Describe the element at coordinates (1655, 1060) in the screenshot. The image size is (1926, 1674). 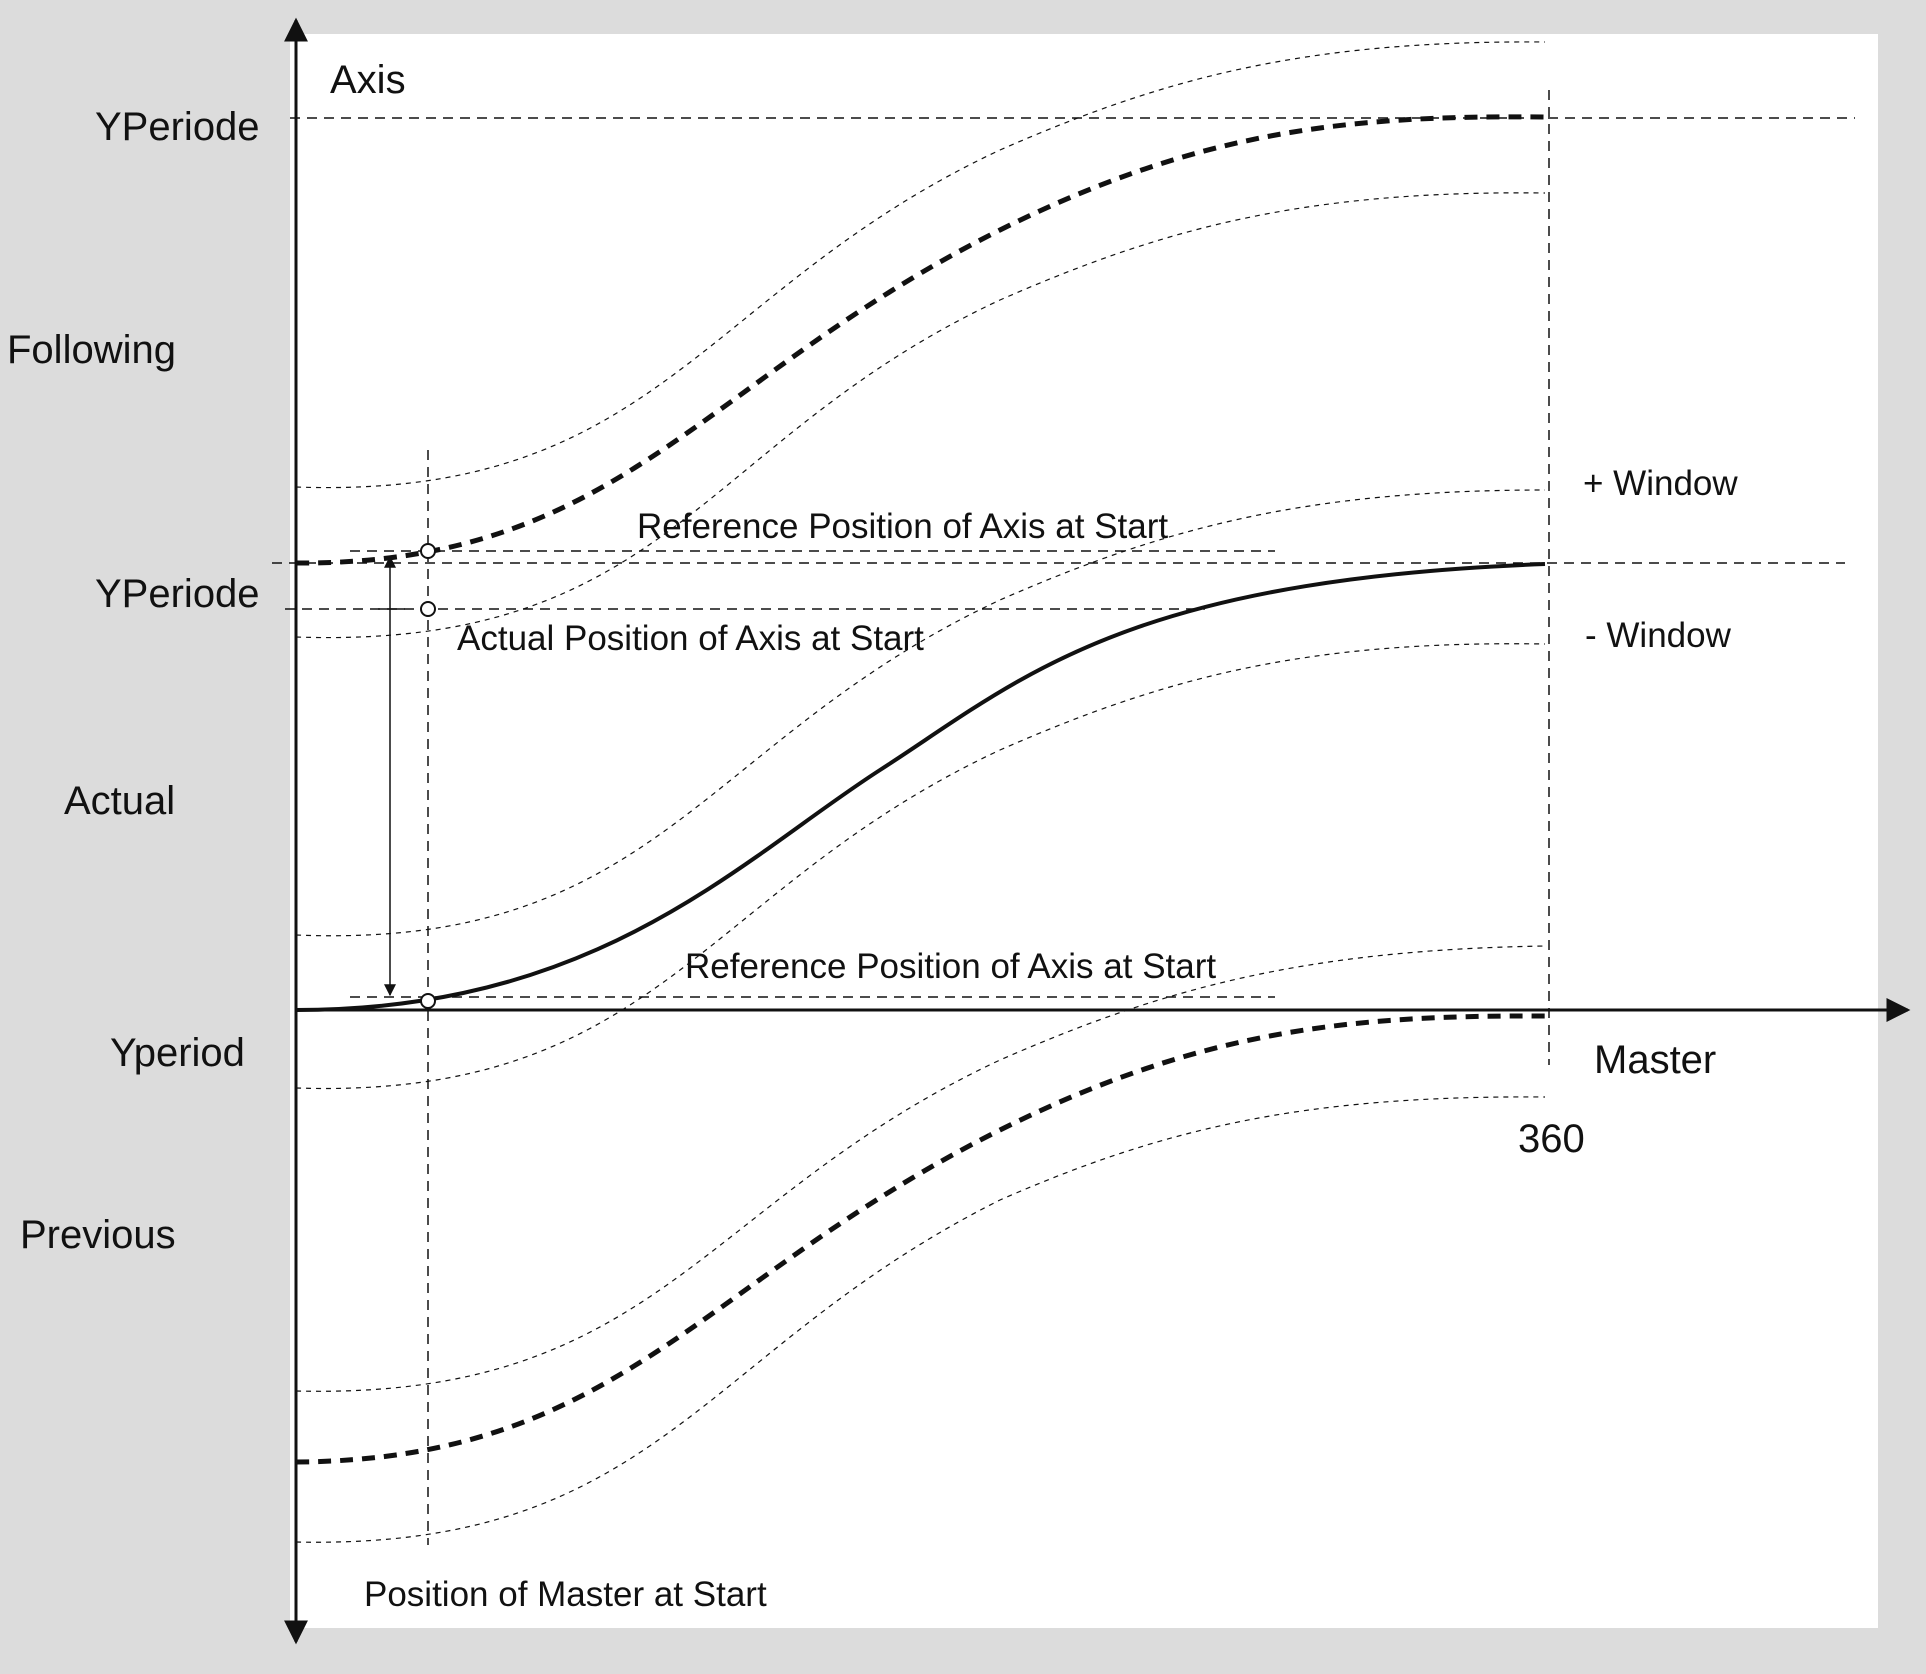
I see `master-label: Master` at that location.